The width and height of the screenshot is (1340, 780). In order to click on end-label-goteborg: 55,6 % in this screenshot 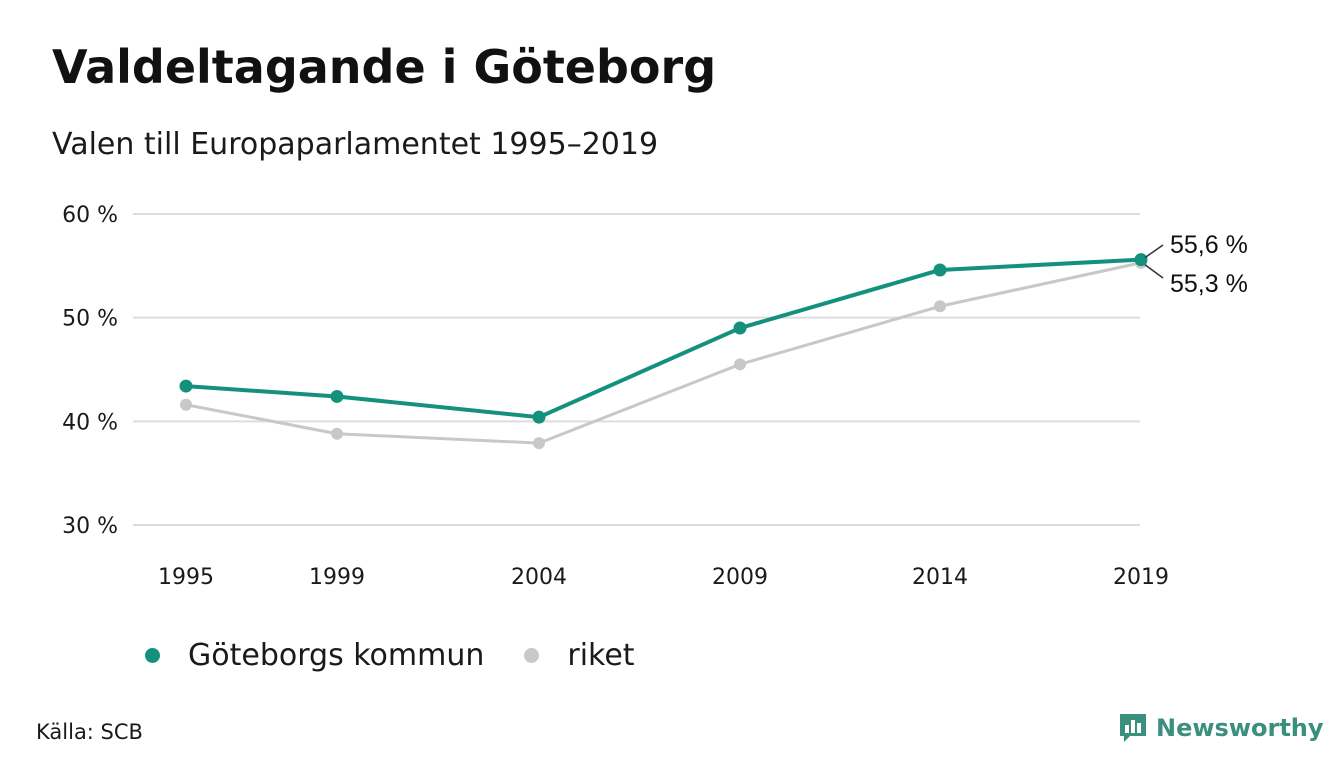, I will do `click(1209, 245)`.